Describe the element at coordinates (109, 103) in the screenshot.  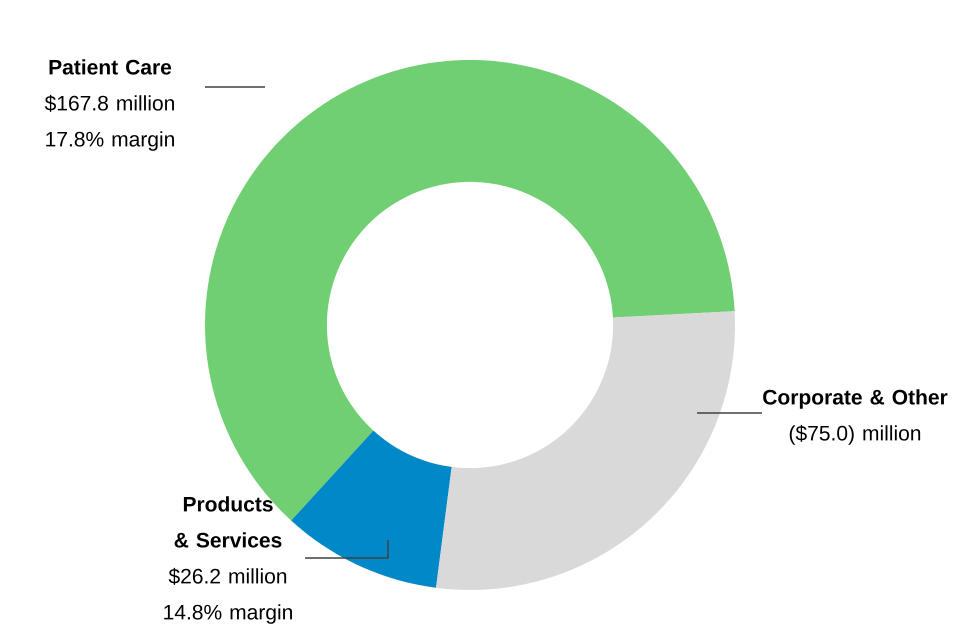
I see `data-label: $167.8 million` at that location.